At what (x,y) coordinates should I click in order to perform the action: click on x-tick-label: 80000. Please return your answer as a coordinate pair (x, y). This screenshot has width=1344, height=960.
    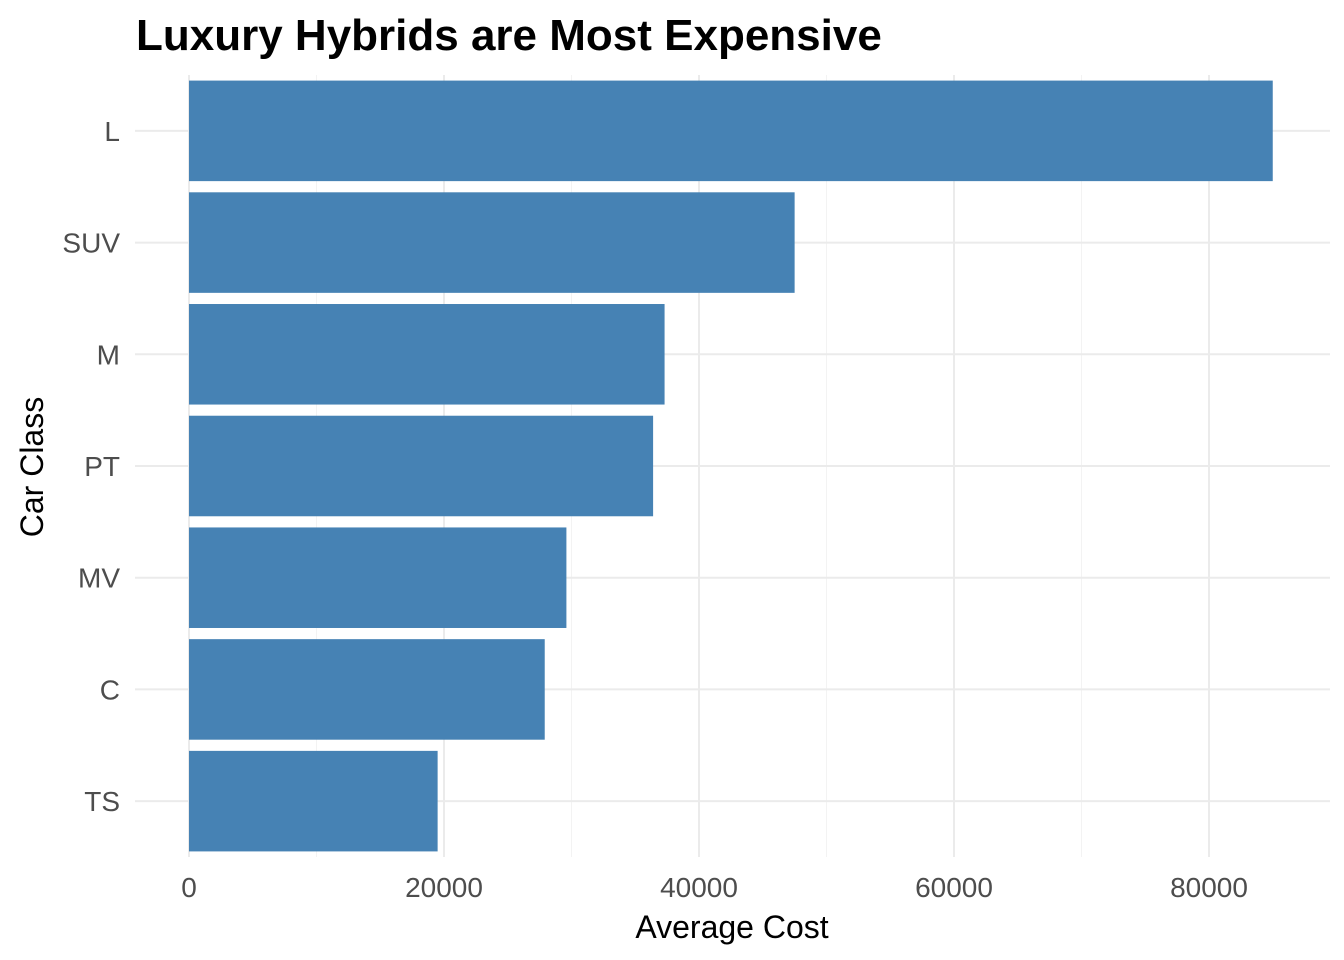
    Looking at the image, I should click on (1209, 887).